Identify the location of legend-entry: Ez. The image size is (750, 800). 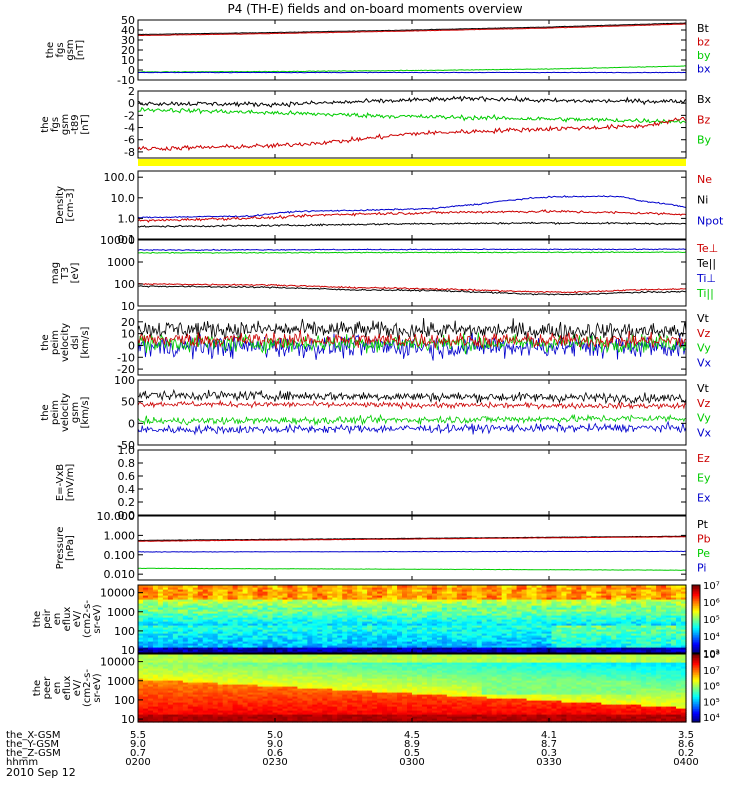
(703, 458).